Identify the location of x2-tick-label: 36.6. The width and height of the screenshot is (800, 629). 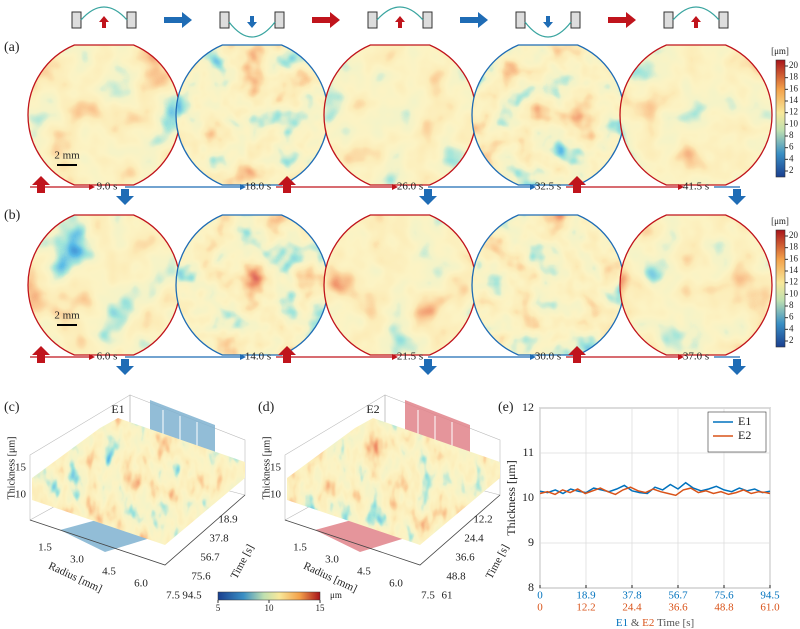
(678, 608).